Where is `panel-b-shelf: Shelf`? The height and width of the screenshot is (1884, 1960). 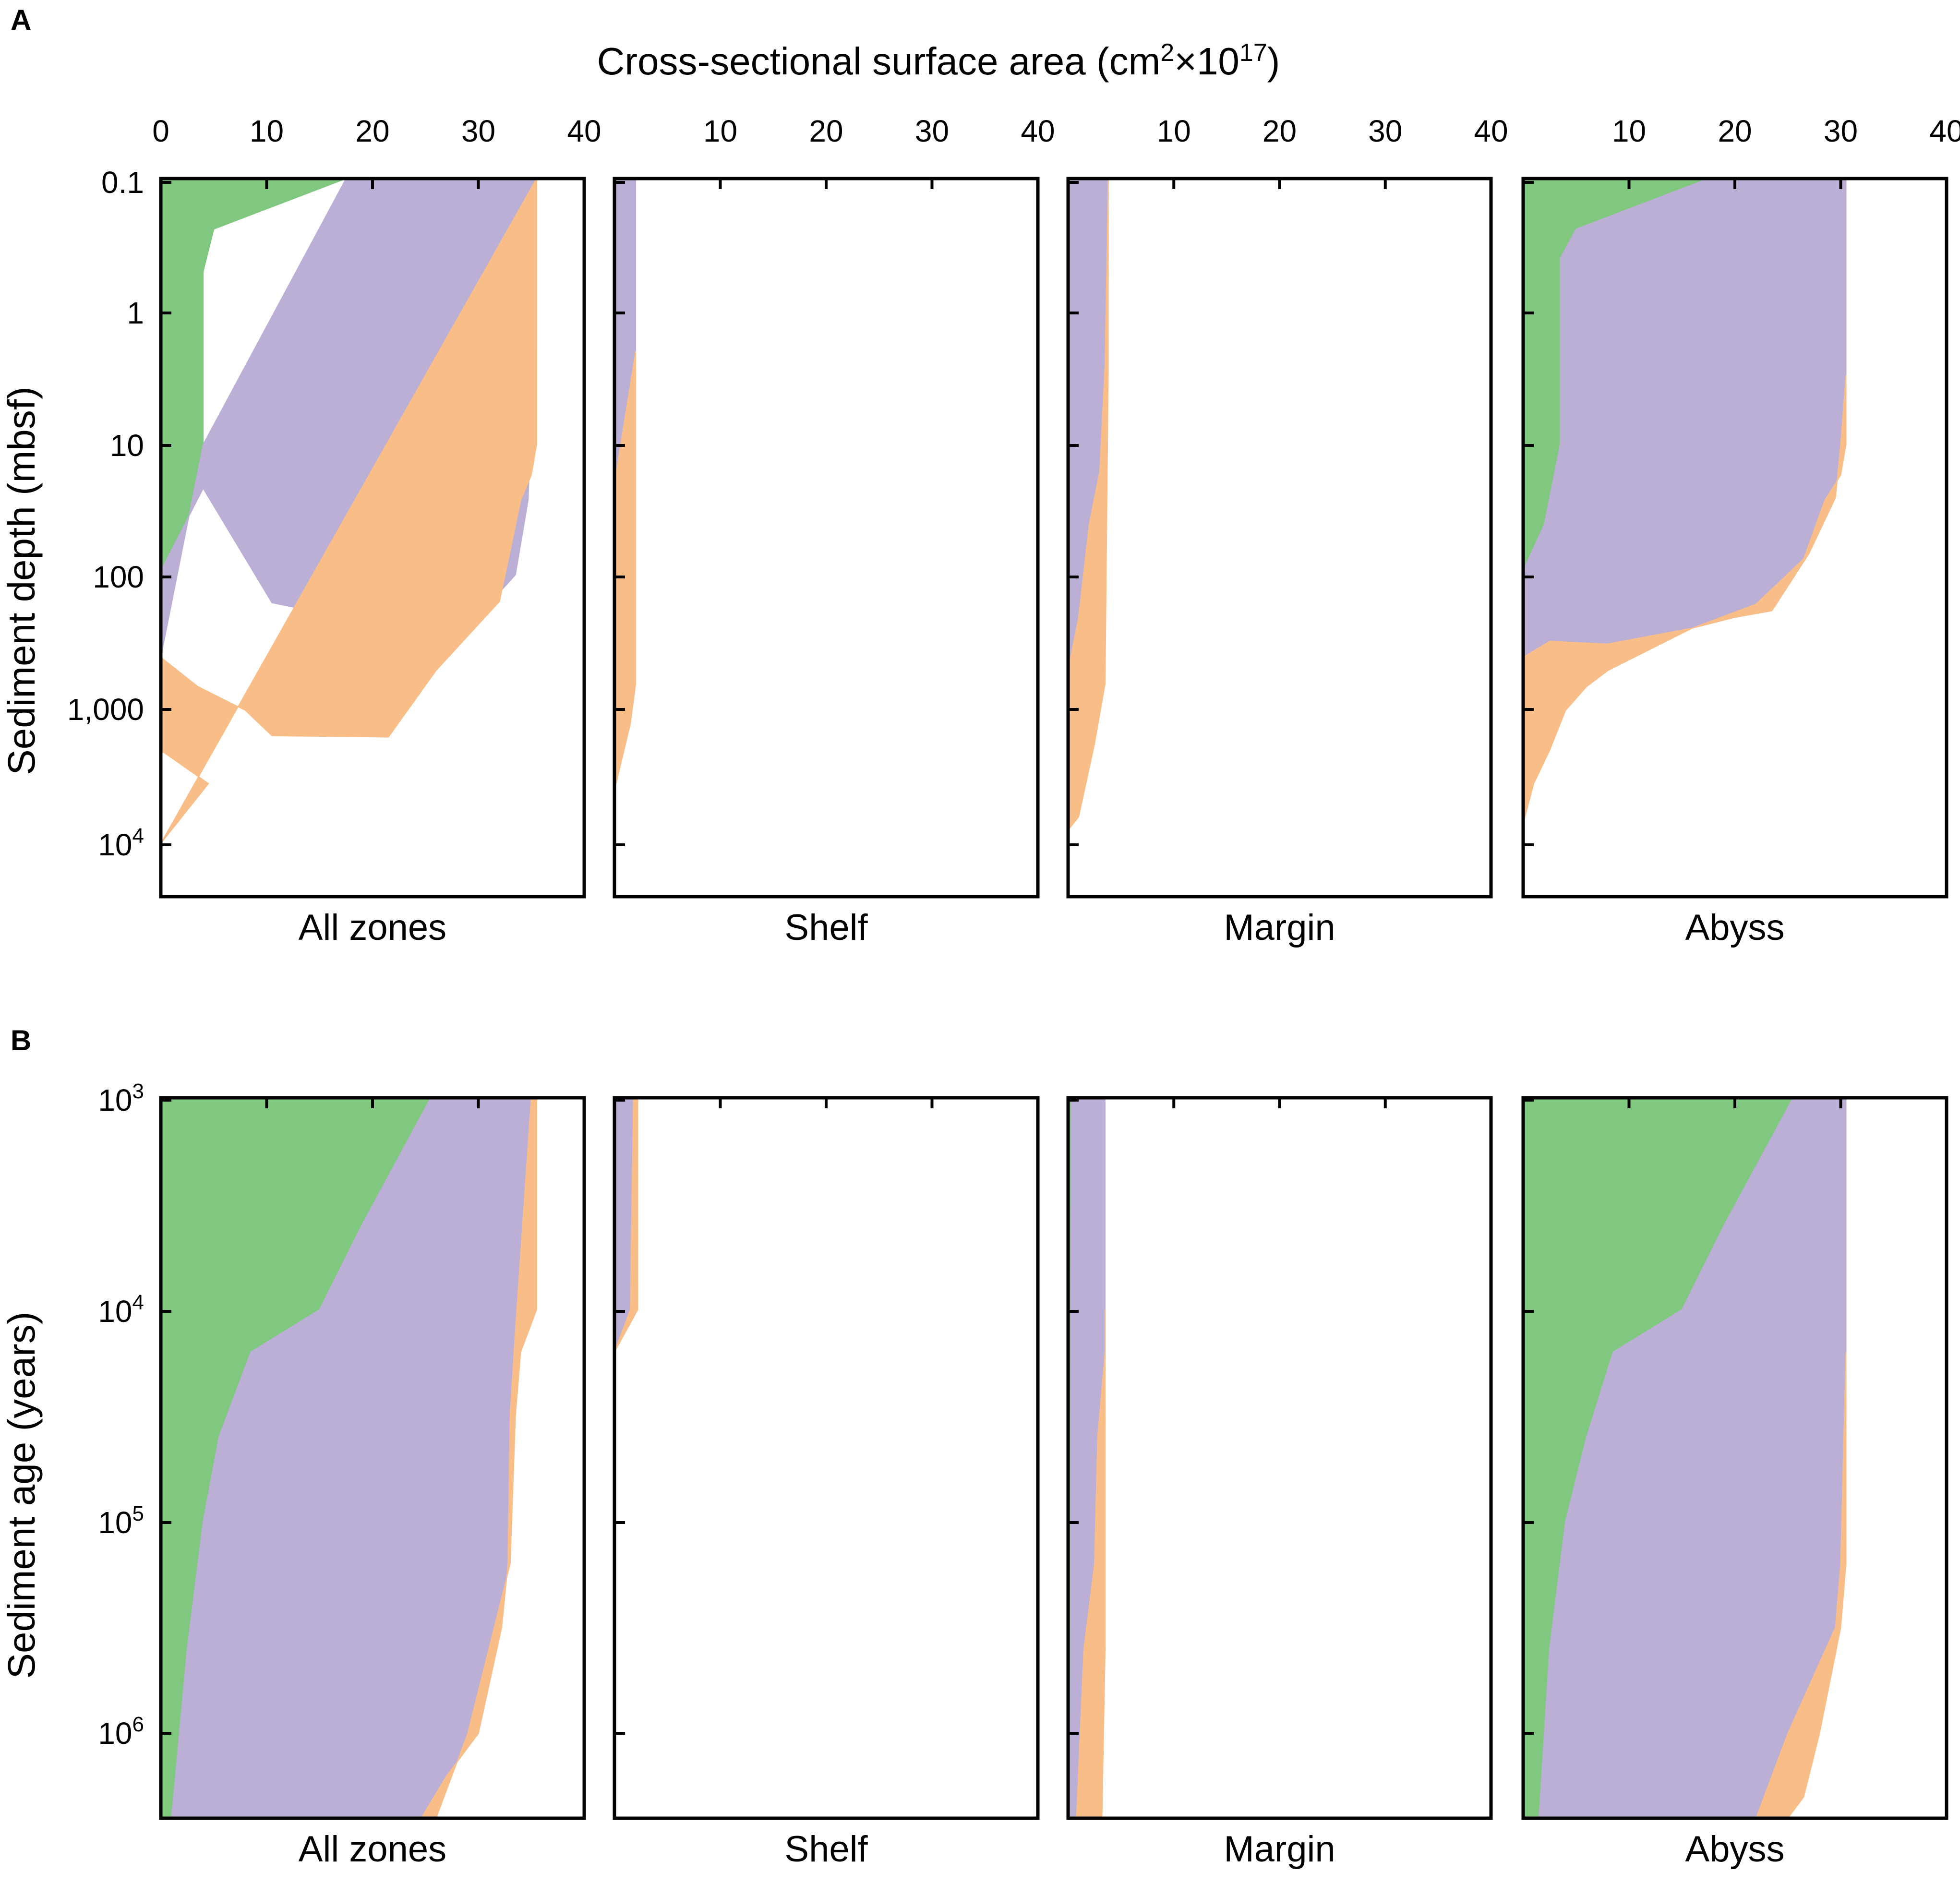
panel-b-shelf: Shelf is located at coordinates (826, 1483).